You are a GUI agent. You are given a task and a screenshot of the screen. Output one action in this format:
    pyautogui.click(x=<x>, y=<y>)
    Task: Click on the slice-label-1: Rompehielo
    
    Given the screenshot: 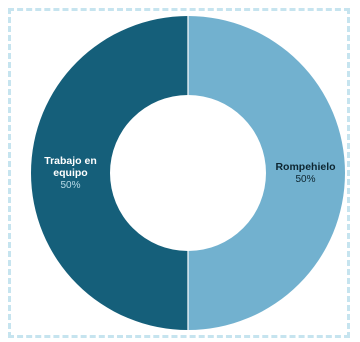 What is the action you would take?
    pyautogui.click(x=305, y=167)
    